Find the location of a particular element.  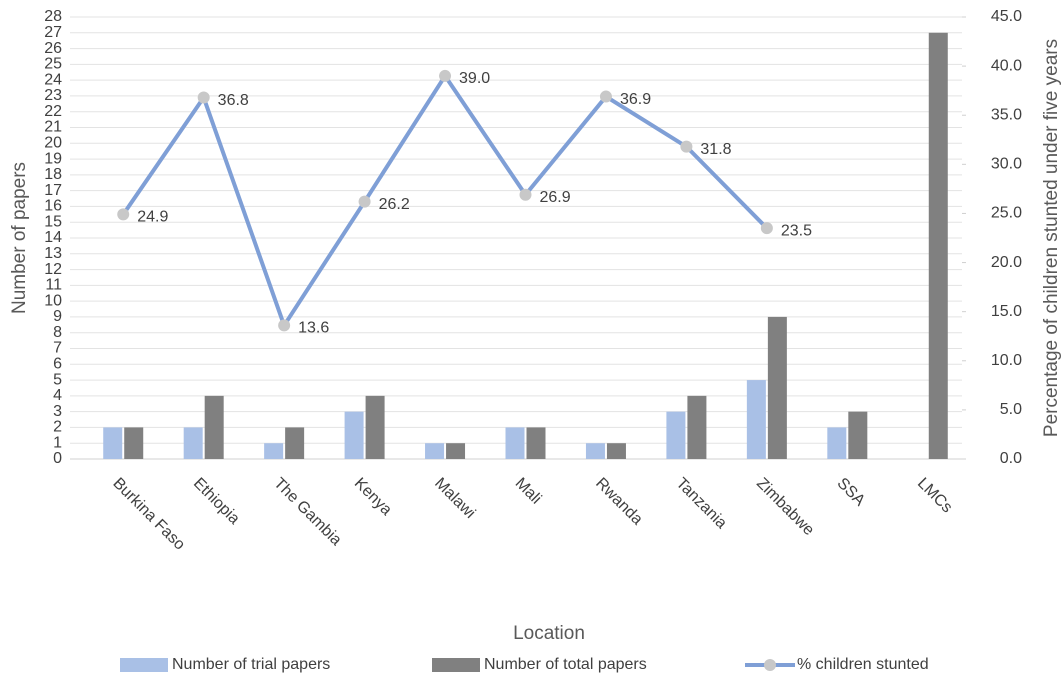

y2-tick-label: 30.0 is located at coordinates (1006, 164).